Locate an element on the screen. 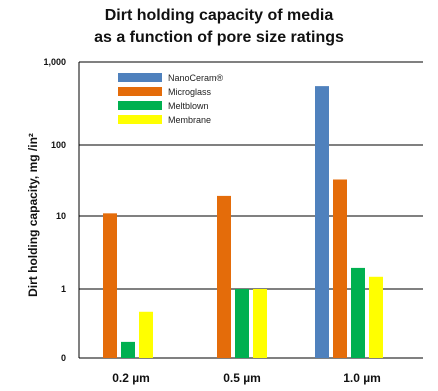 The height and width of the screenshot is (391, 438). y-tick-label: 0 is located at coordinates (63, 358).